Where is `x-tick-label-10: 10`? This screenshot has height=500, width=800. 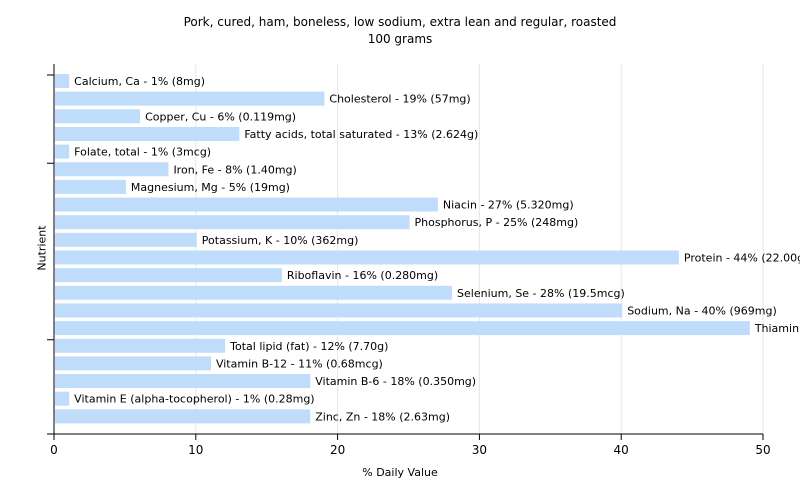
x-tick-label-10: 10 is located at coordinates (195, 450).